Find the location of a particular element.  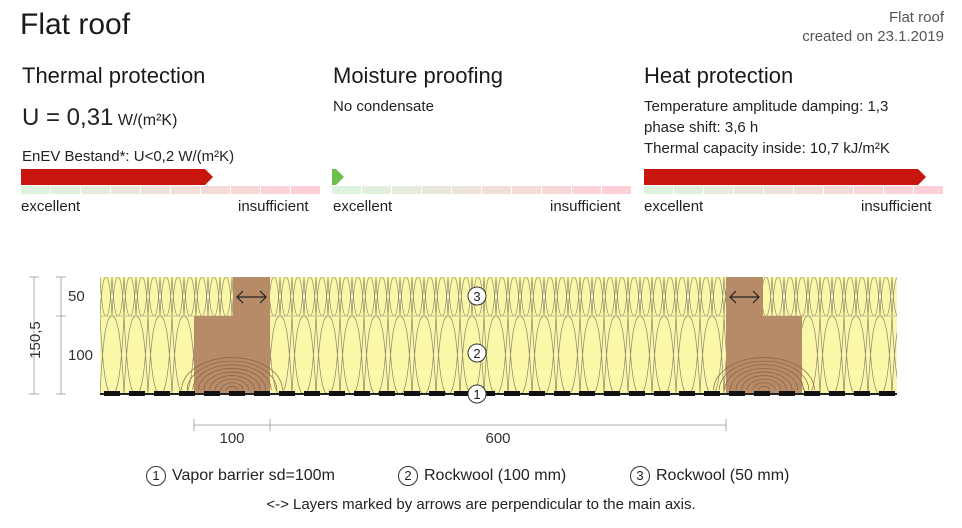

svg-text: 2 is located at coordinates (476, 353).